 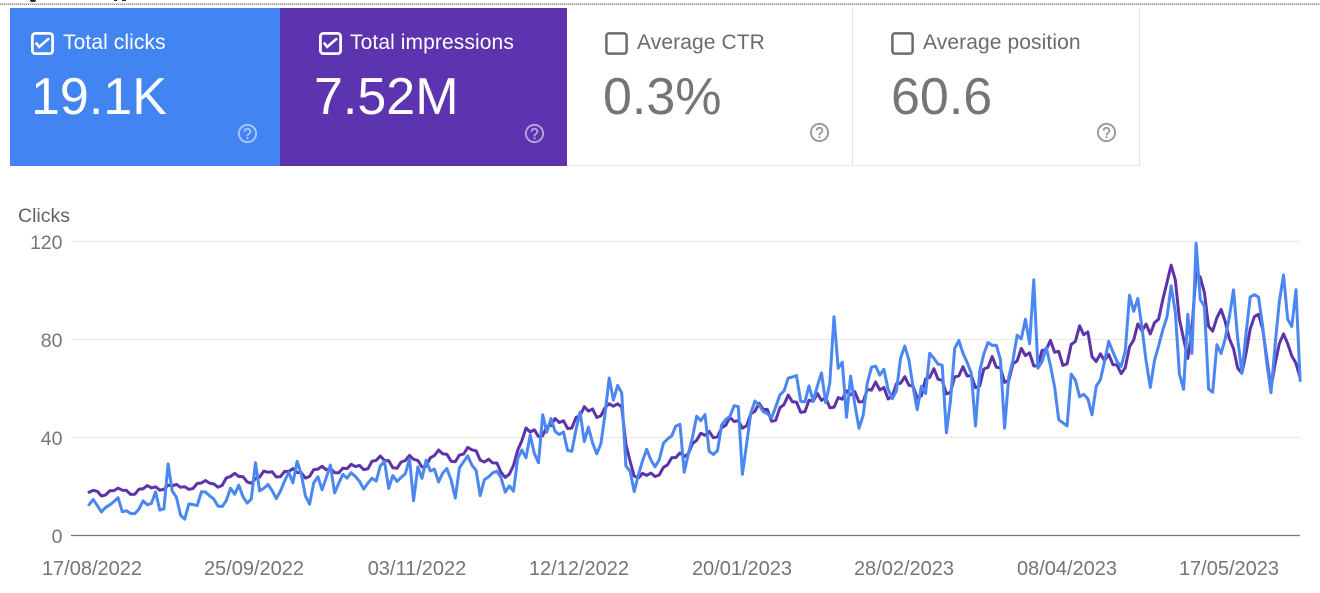 What do you see at coordinates (52, 439) in the screenshot?
I see `svg-text: 40` at bounding box center [52, 439].